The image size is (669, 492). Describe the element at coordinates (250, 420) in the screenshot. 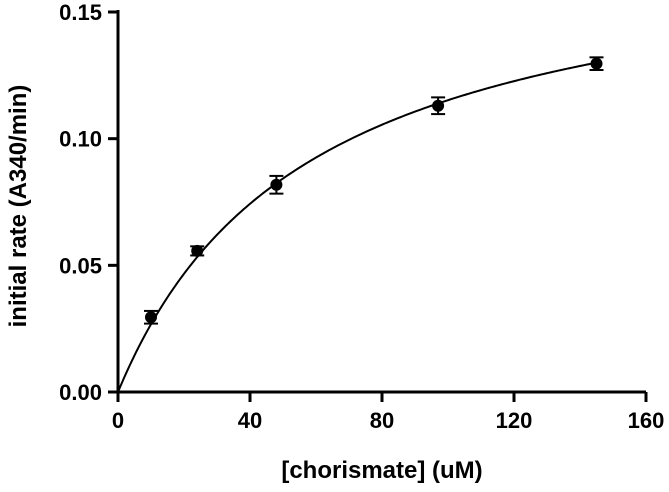

I see `x-tick-label: 40` at that location.